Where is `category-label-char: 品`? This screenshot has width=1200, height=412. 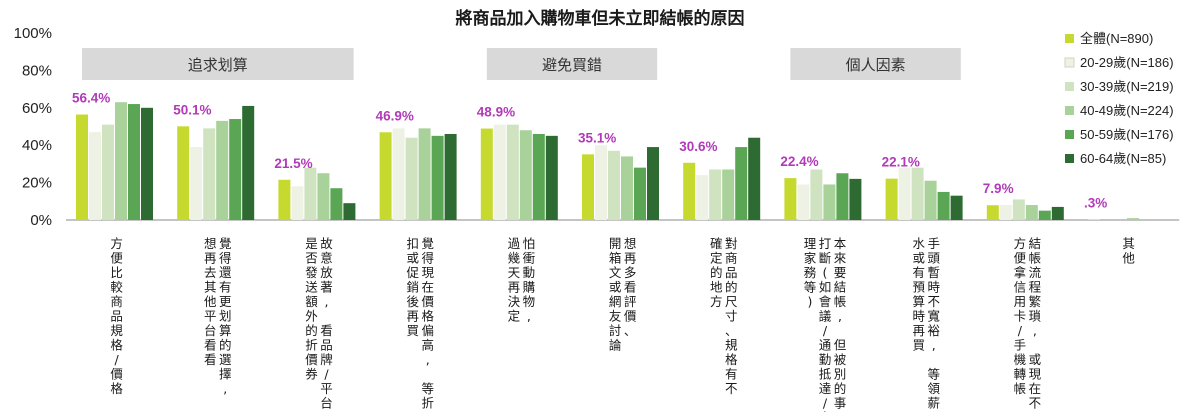 category-label-char: 品 is located at coordinates (116, 316).